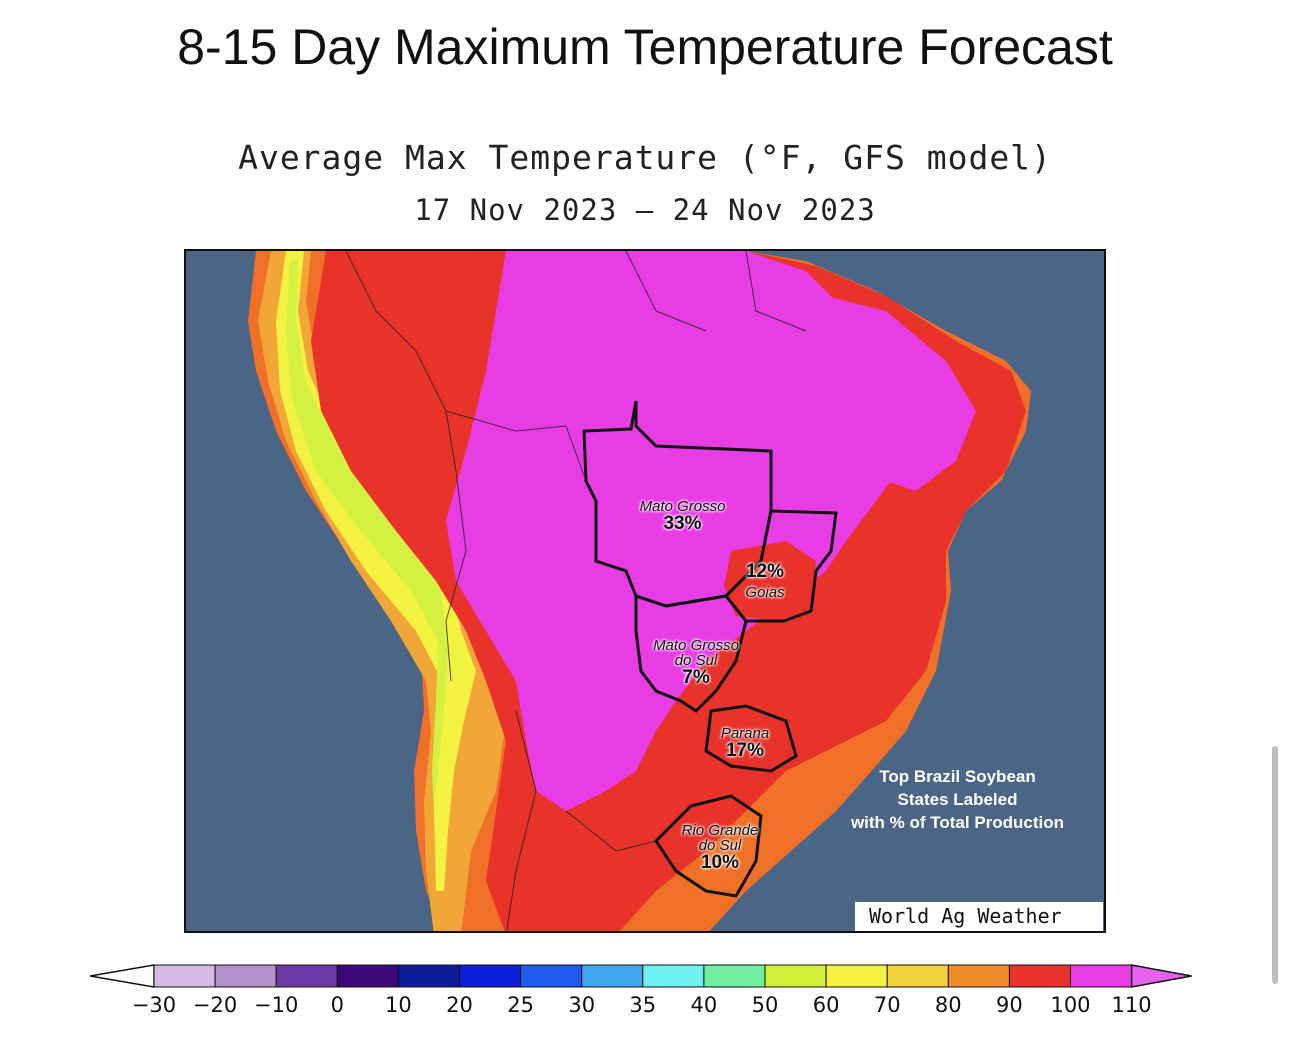  What do you see at coordinates (765, 1005) in the screenshot?
I see `legend-tick-label: 50` at bounding box center [765, 1005].